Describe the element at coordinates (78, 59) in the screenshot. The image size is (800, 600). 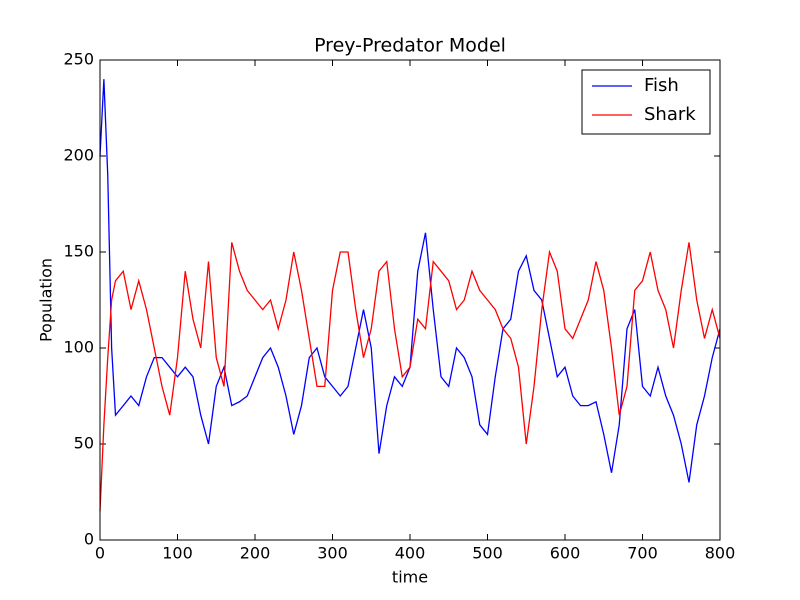
I see `y-tick-label: 250` at that location.